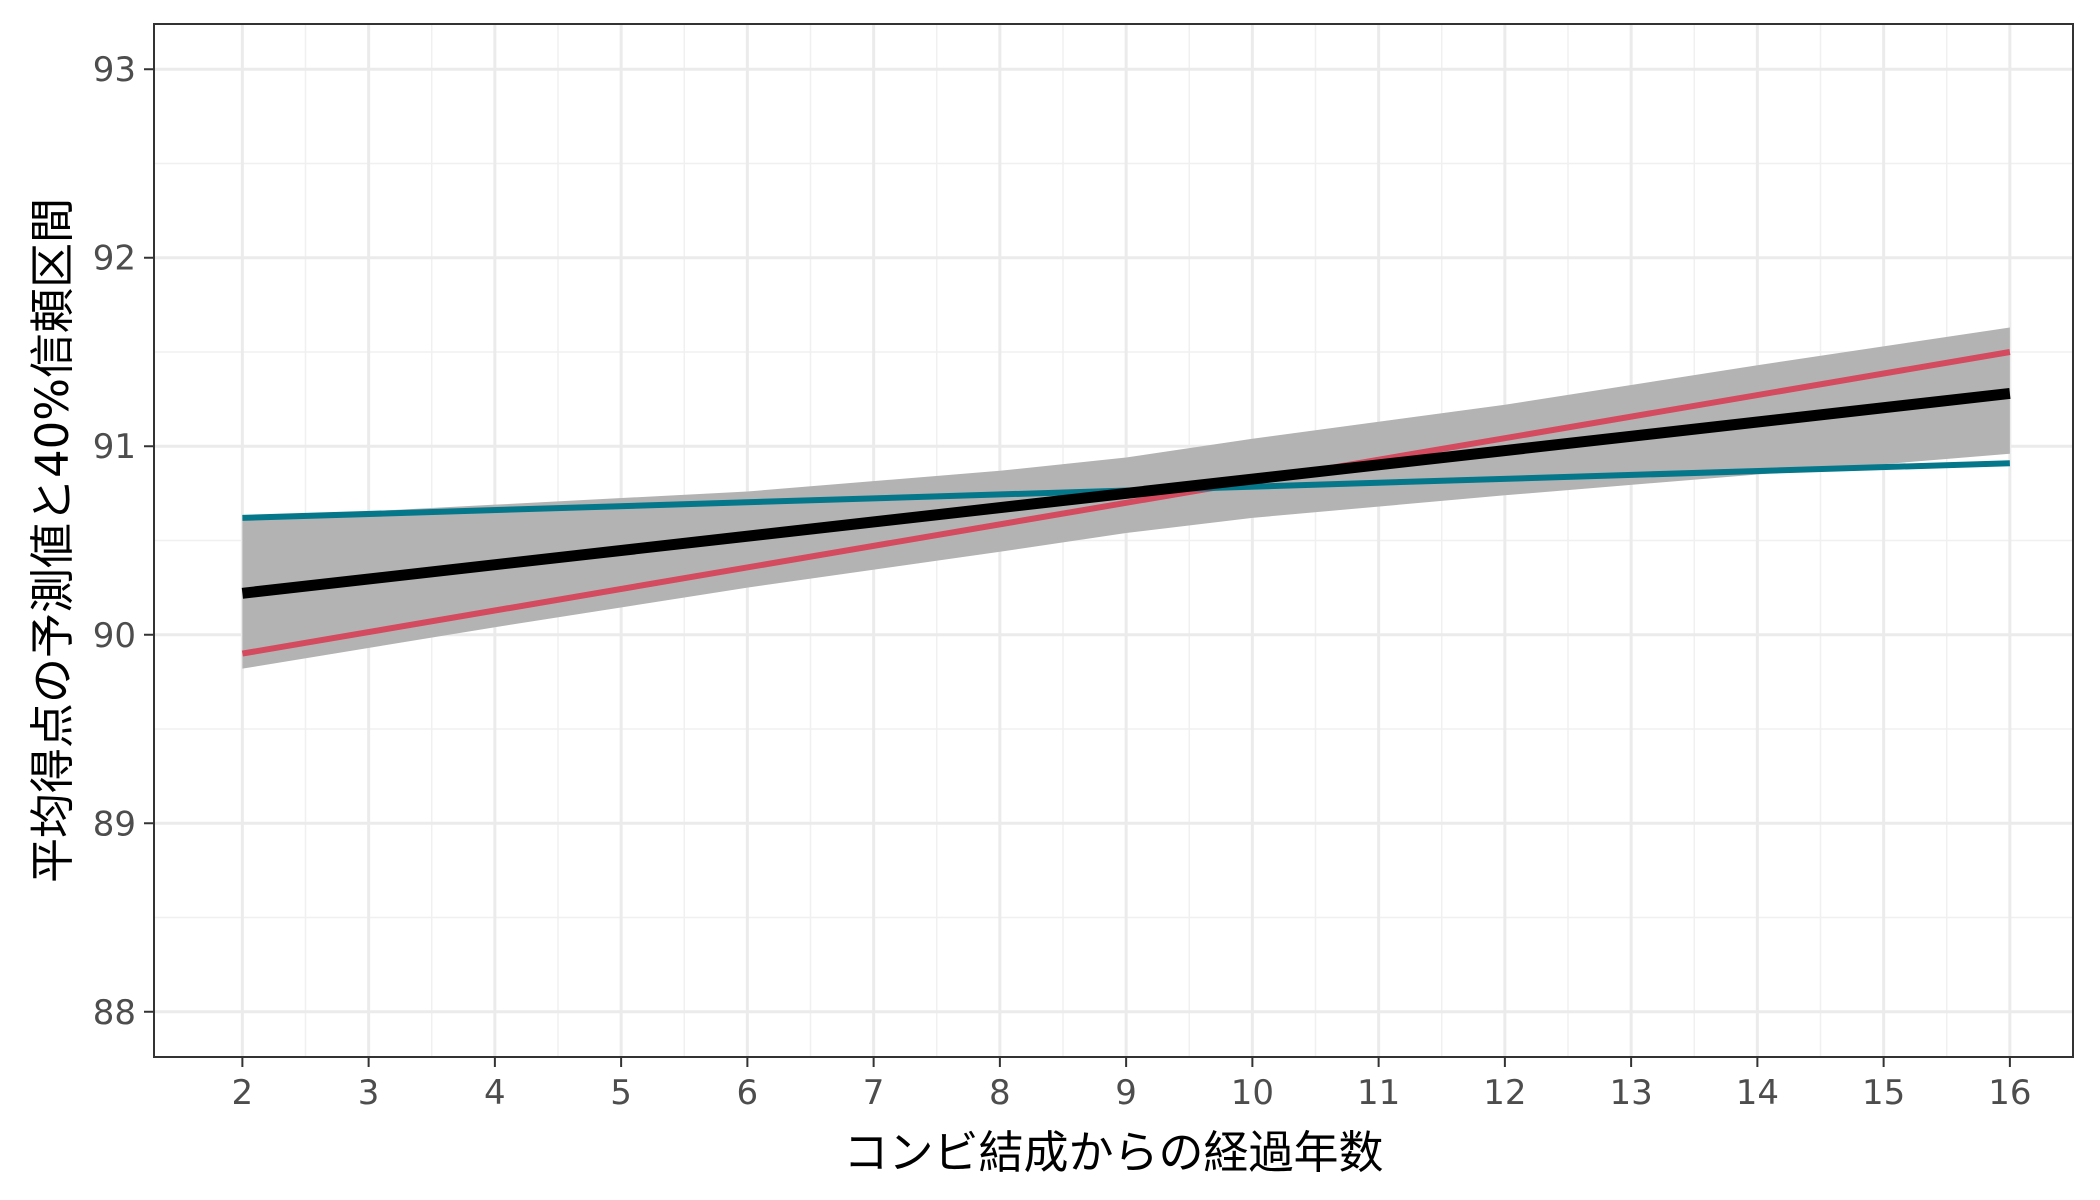 This screenshot has height=1200, width=2100. What do you see at coordinates (123, 541) in the screenshot?
I see `y-axis: 88 89 90 91 92 93` at bounding box center [123, 541].